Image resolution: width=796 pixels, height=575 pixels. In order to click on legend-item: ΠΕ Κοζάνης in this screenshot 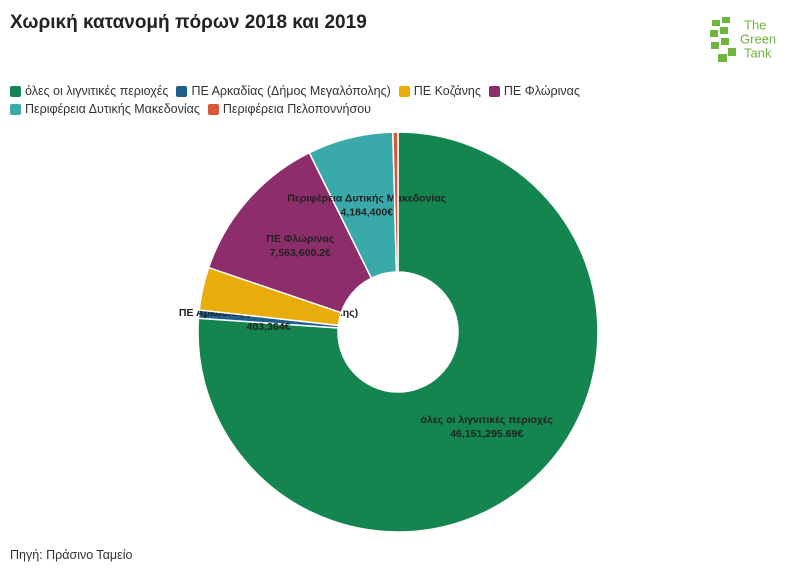, I will do `click(439, 91)`.